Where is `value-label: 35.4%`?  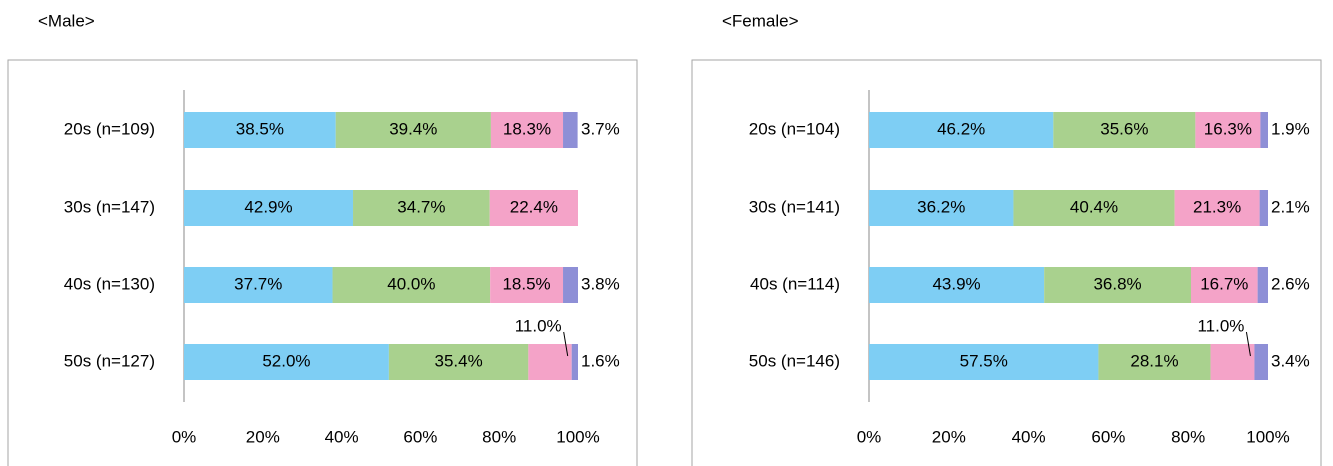 value-label: 35.4% is located at coordinates (459, 360).